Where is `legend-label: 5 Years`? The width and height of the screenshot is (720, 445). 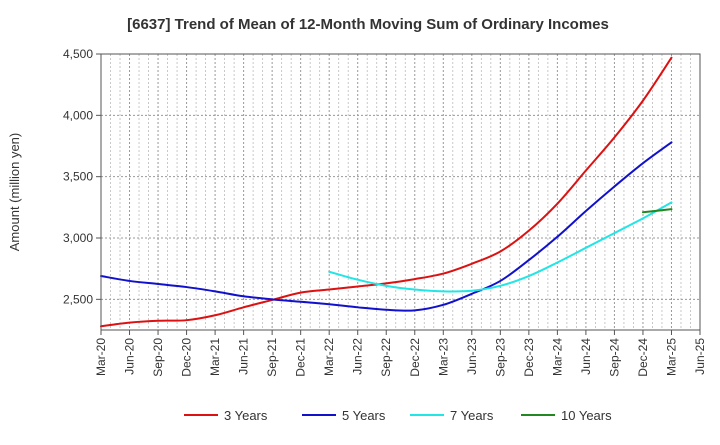
legend-label: 5 Years is located at coordinates (364, 415).